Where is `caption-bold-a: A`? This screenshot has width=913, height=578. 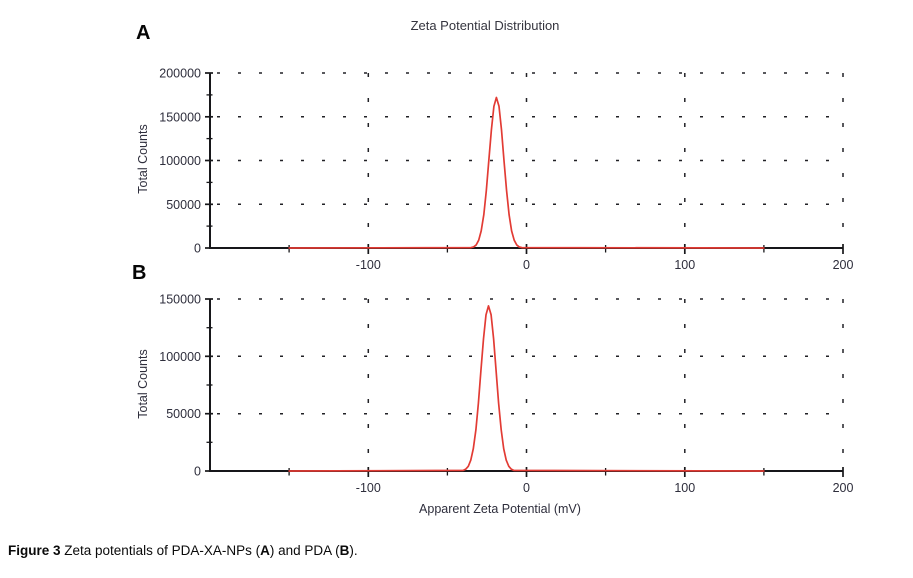
caption-bold-a: A is located at coordinates (265, 550).